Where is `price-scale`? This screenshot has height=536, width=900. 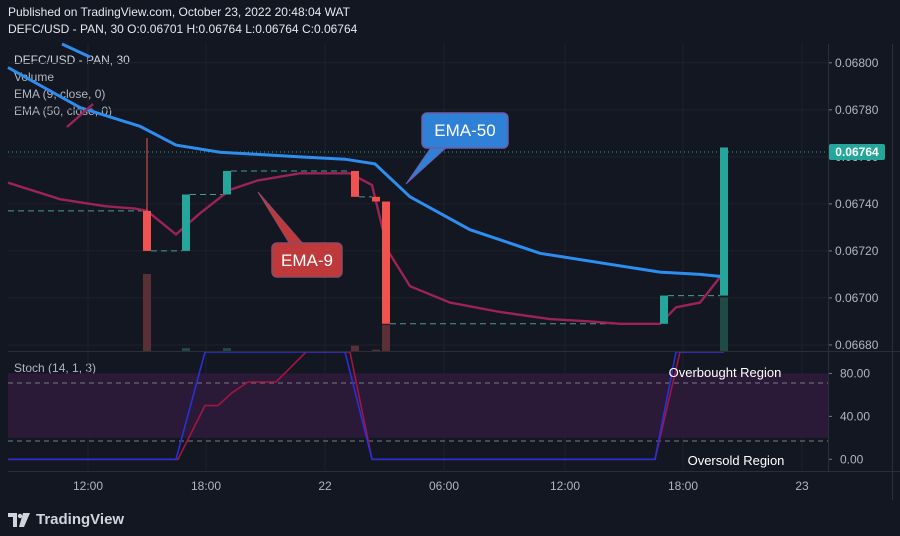
price-scale is located at coordinates (864, 198).